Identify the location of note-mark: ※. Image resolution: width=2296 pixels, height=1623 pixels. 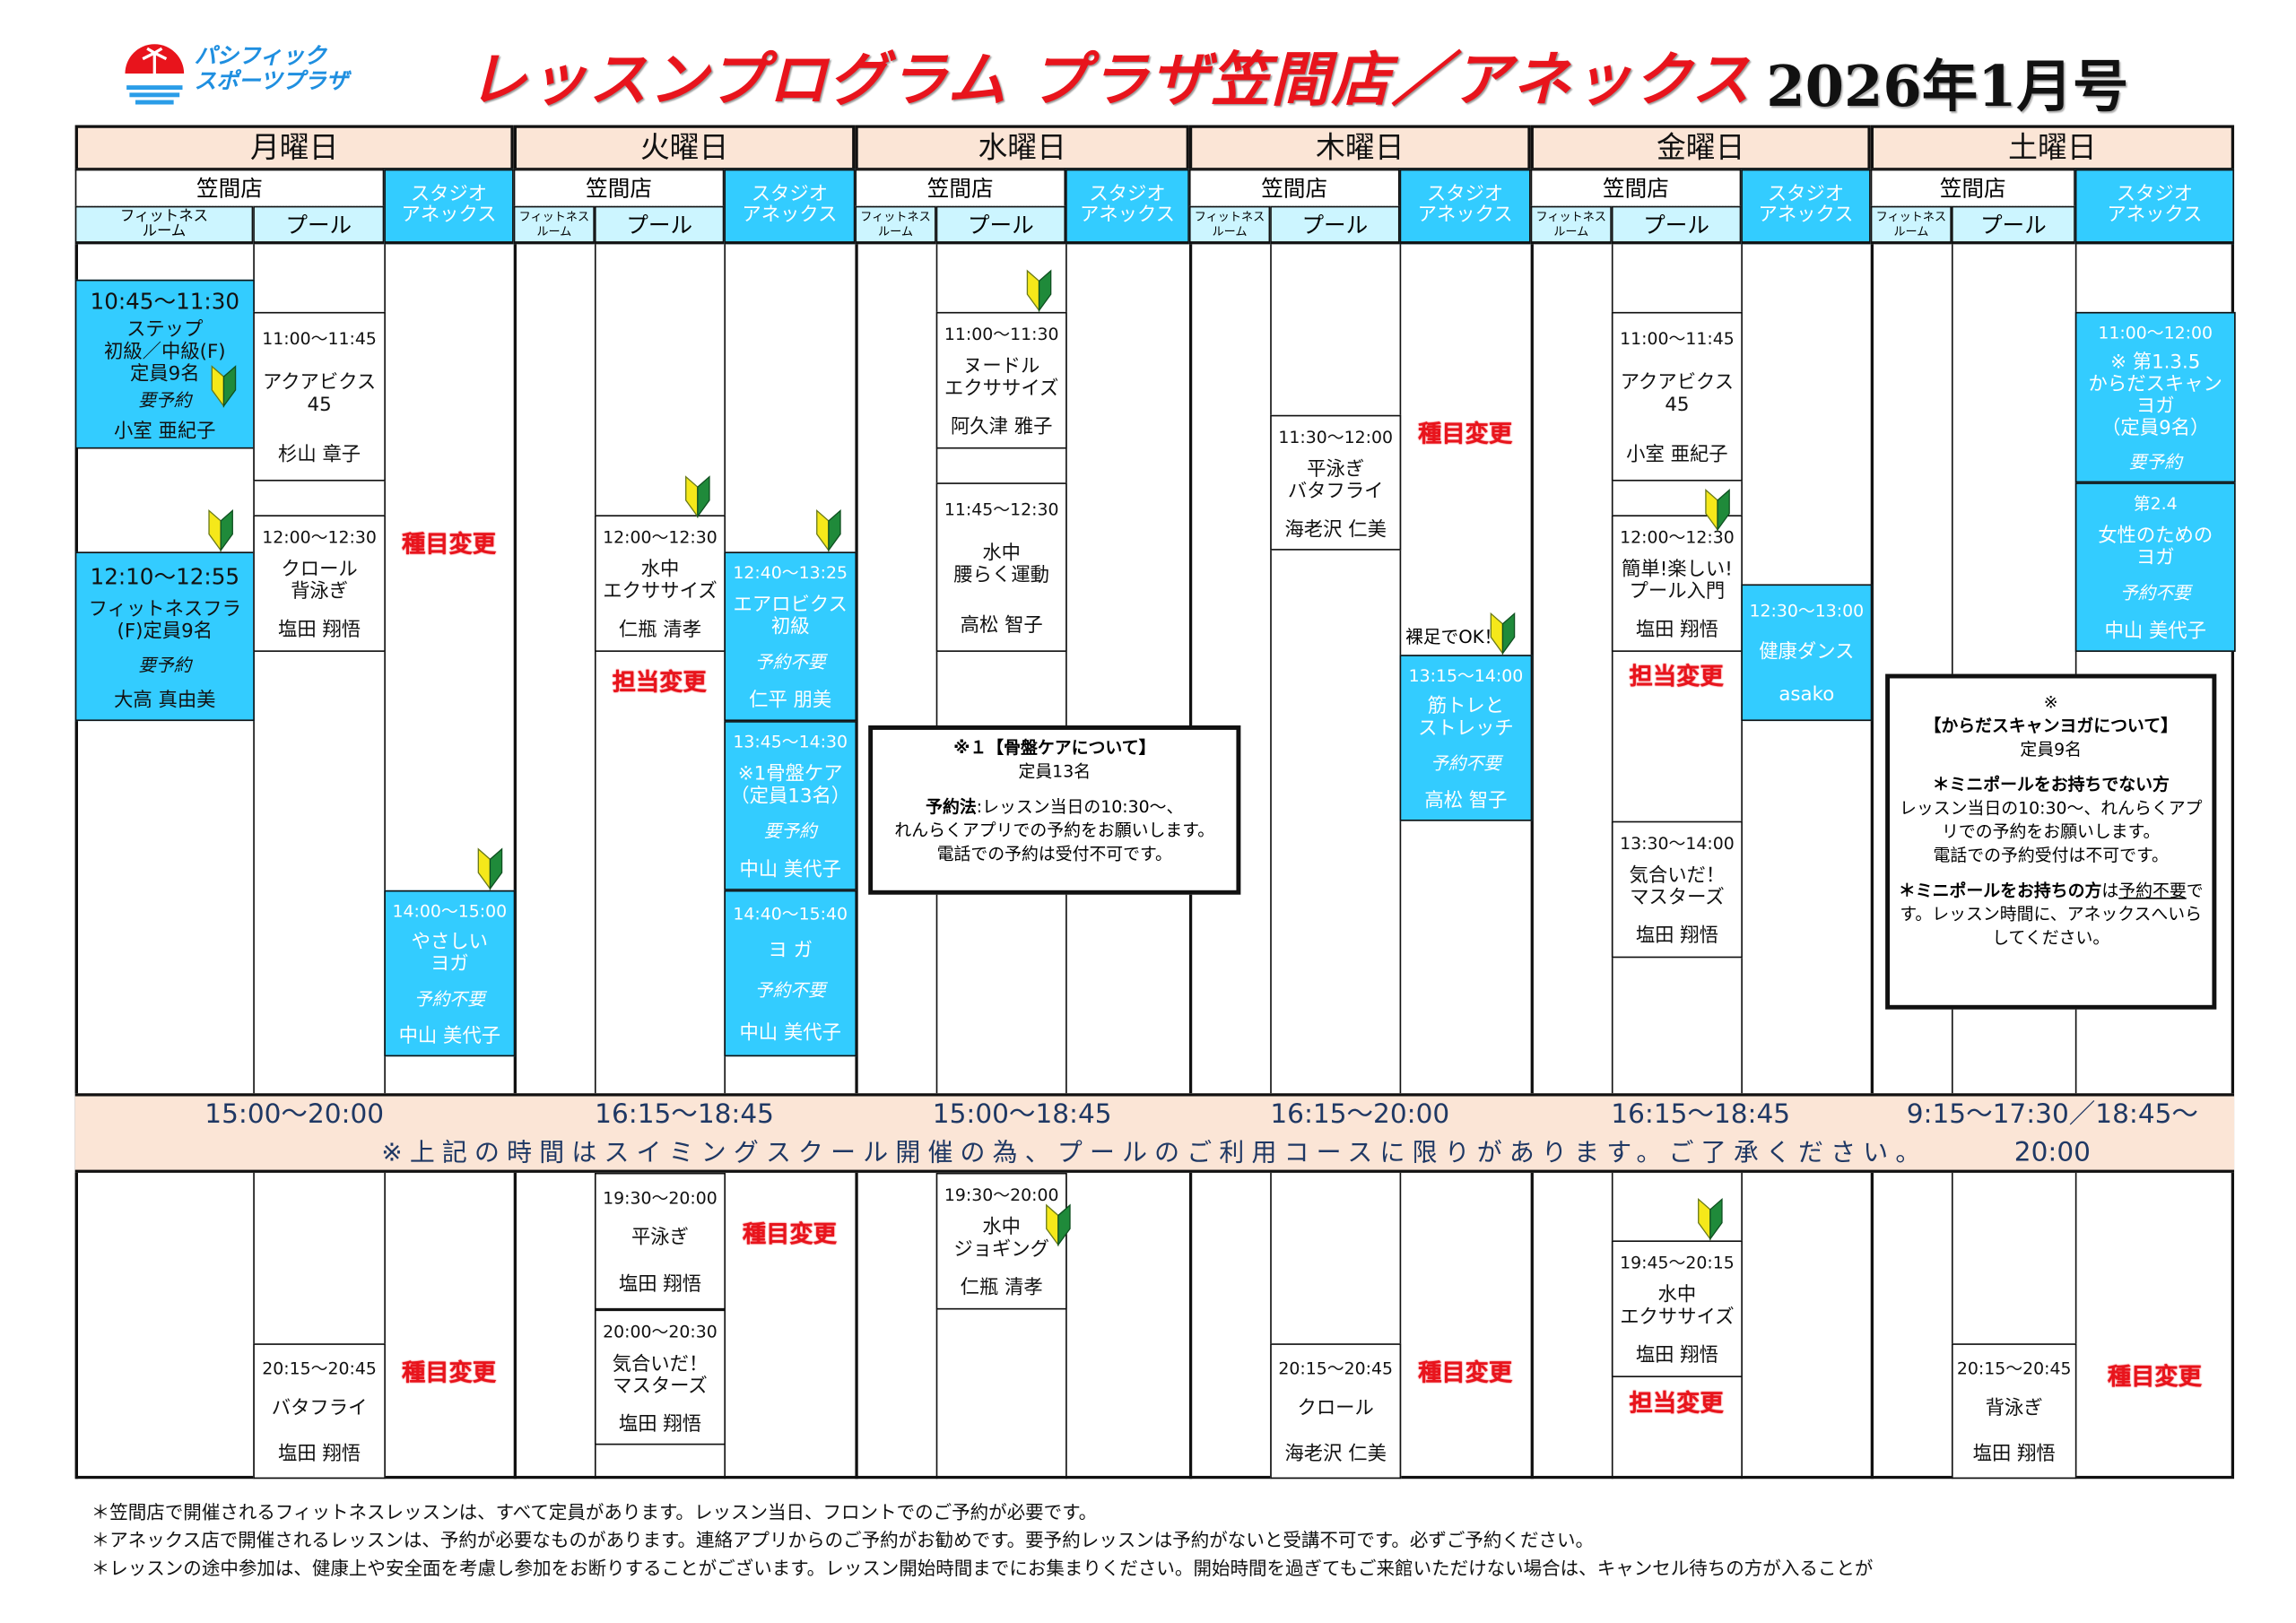
(2050, 702).